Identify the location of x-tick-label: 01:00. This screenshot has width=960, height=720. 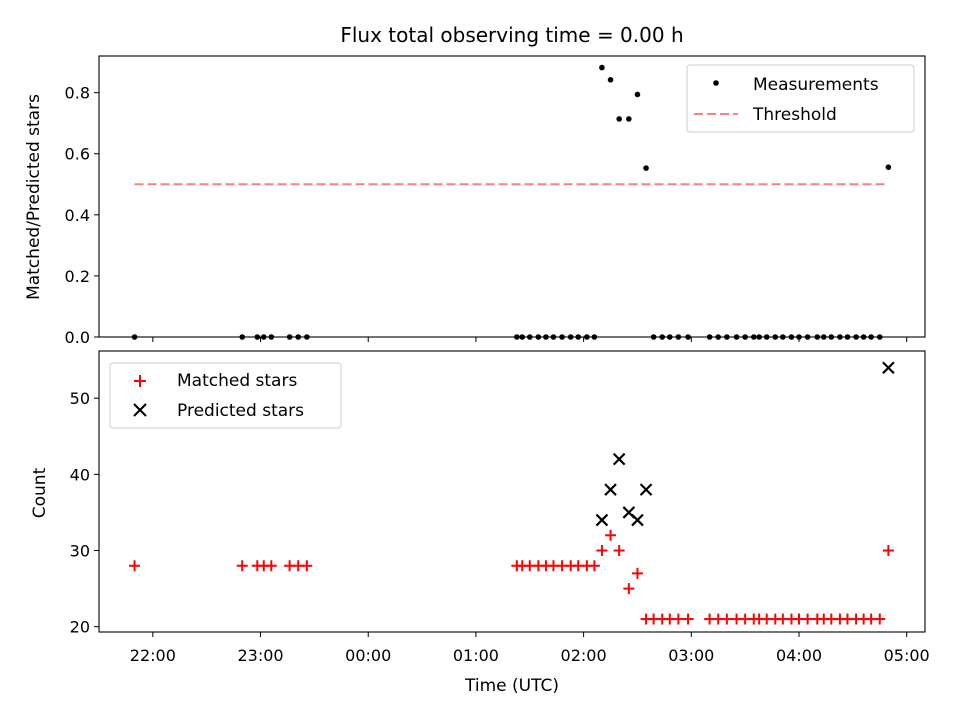
(476, 655).